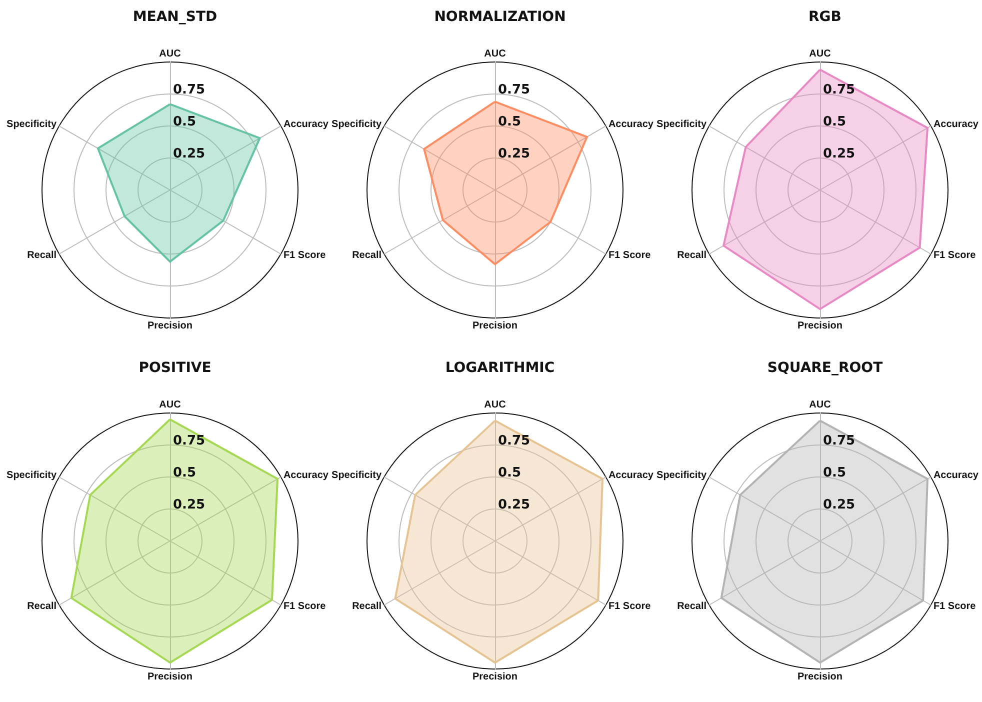  Describe the element at coordinates (825, 368) in the screenshot. I see `chart-title: SQUARE_ROOT` at that location.